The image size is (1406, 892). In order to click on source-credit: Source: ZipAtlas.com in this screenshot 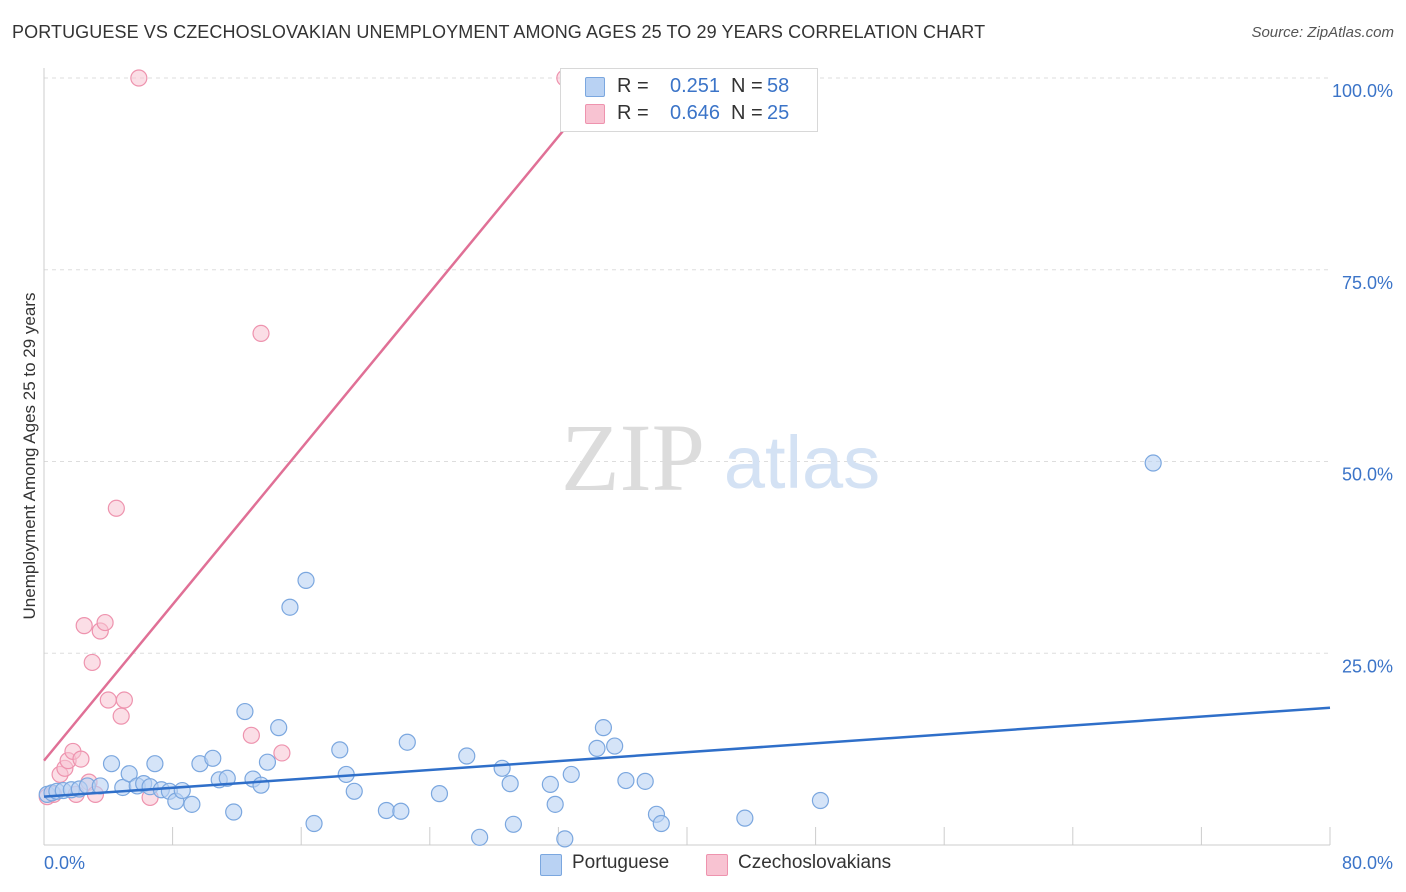, I will do `click(1322, 32)`.